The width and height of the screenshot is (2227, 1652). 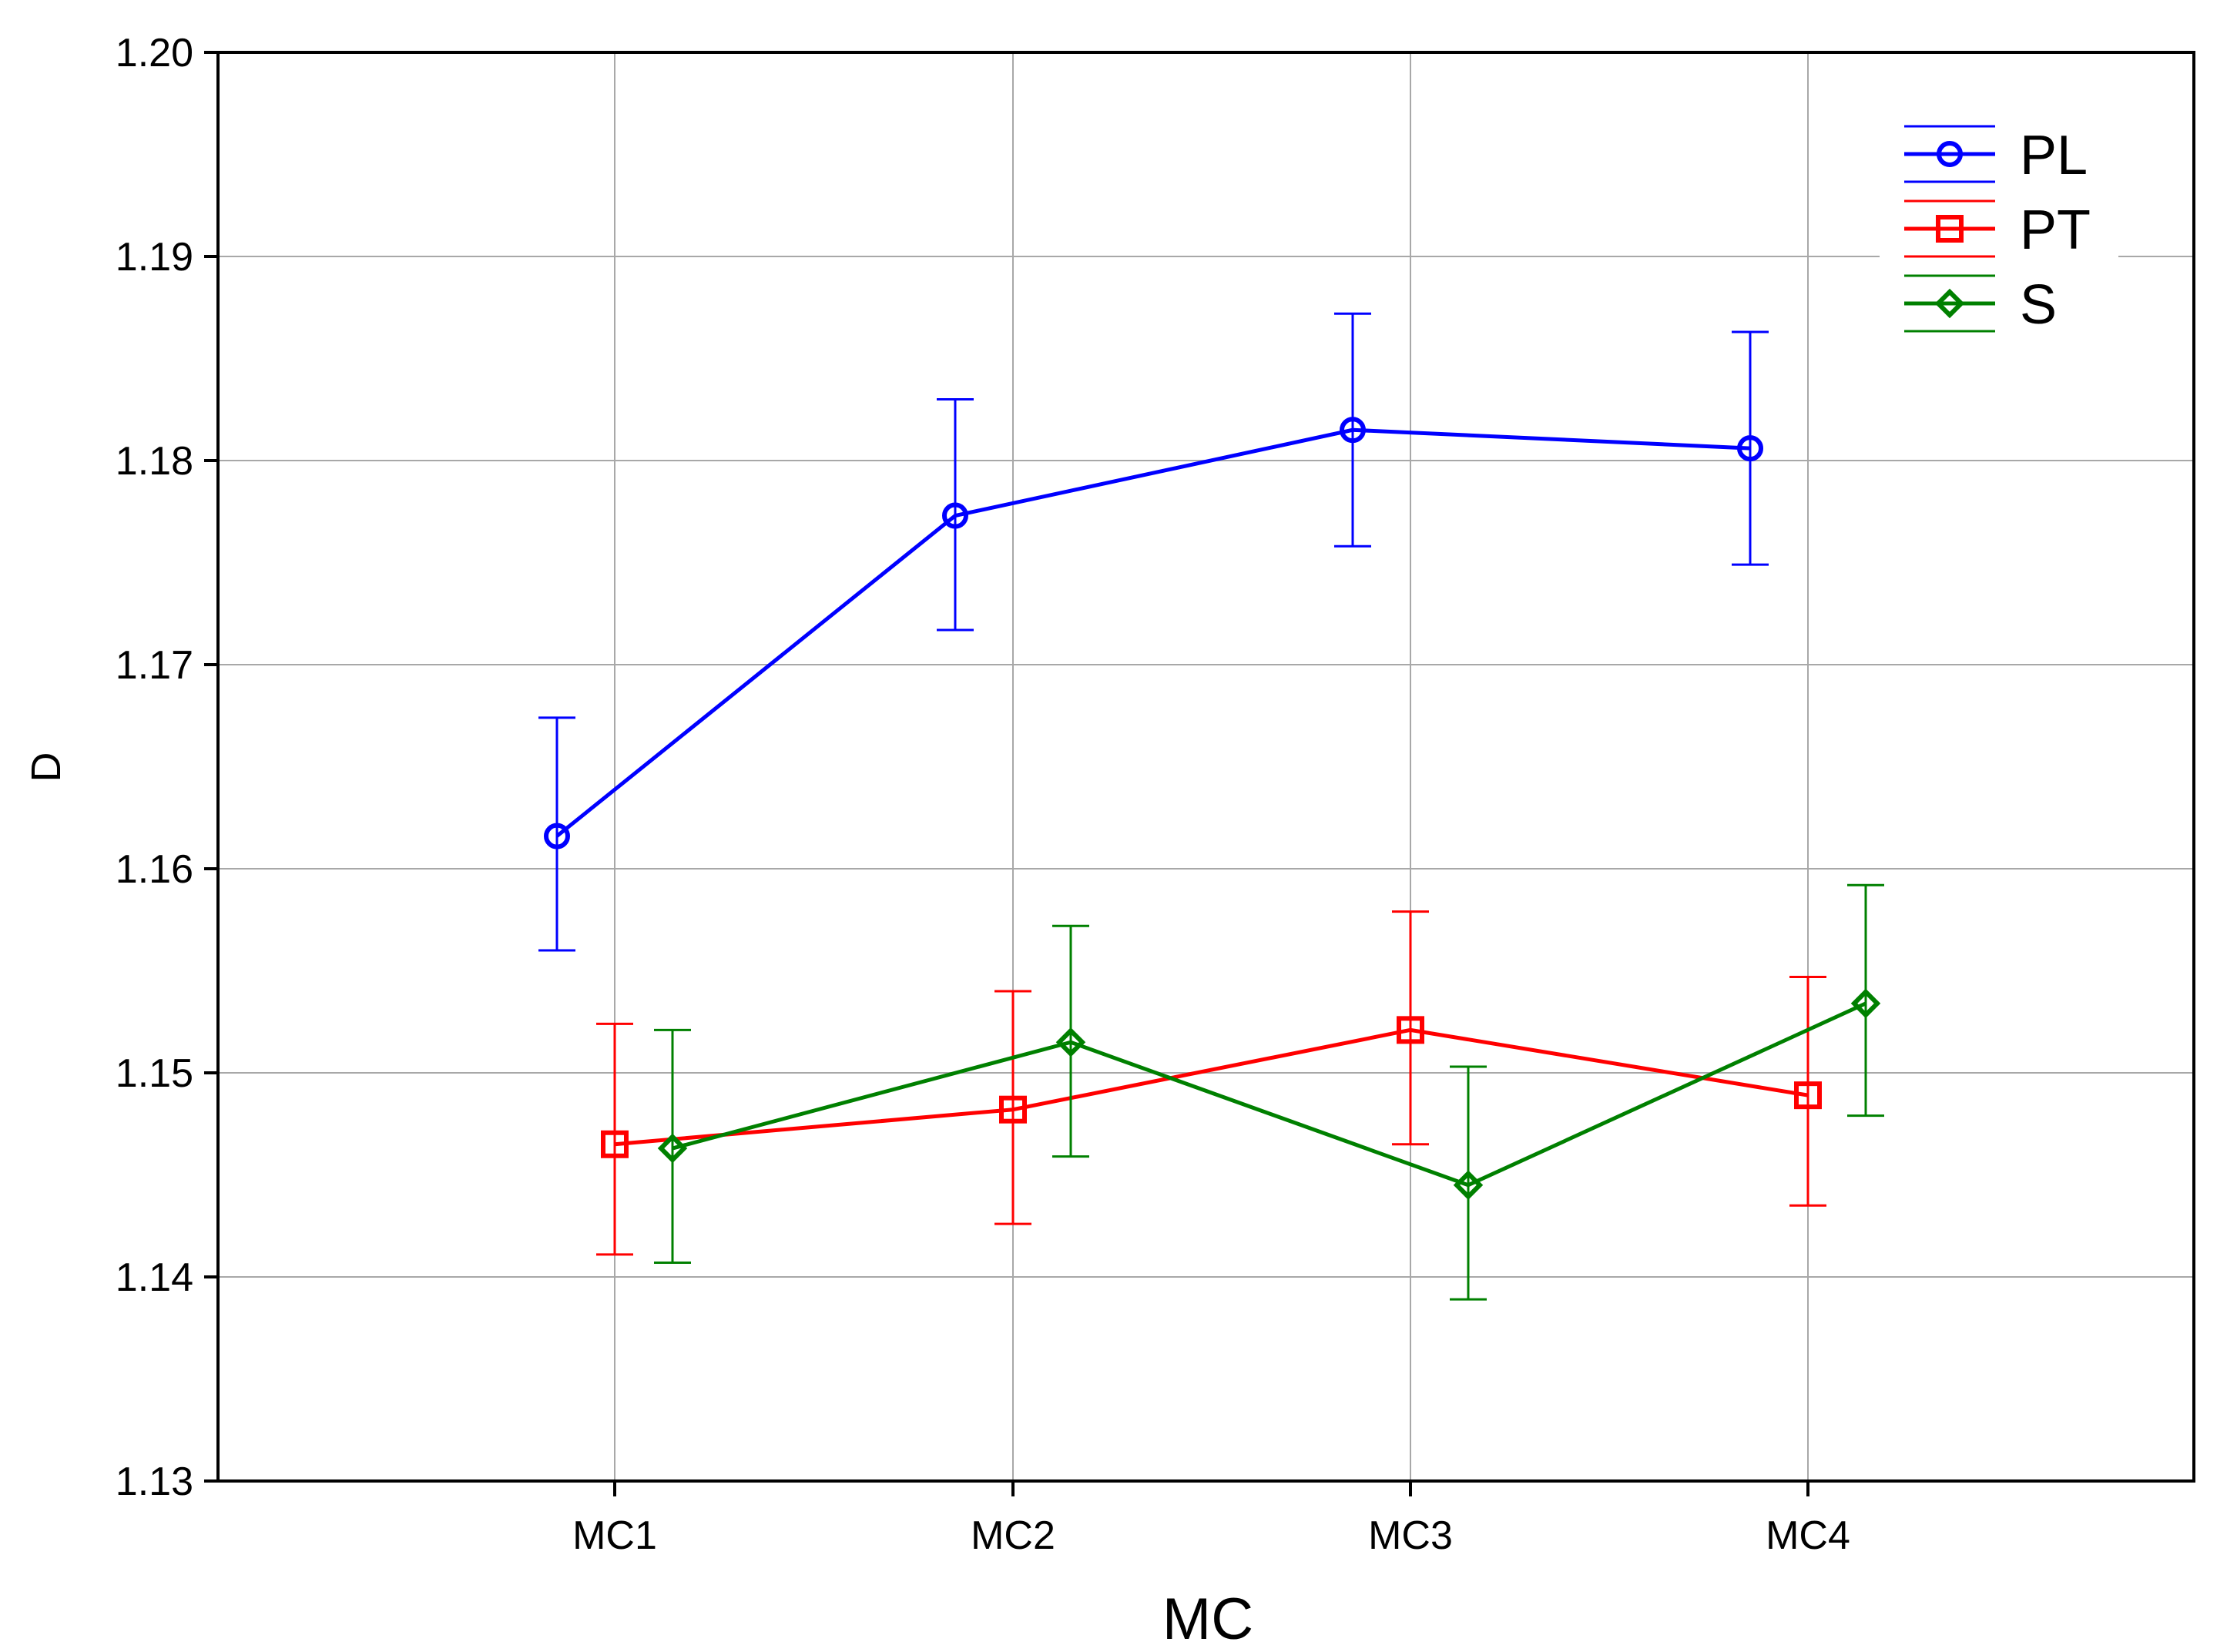 I want to click on legend-pt-marker, so click(x=1950, y=229).